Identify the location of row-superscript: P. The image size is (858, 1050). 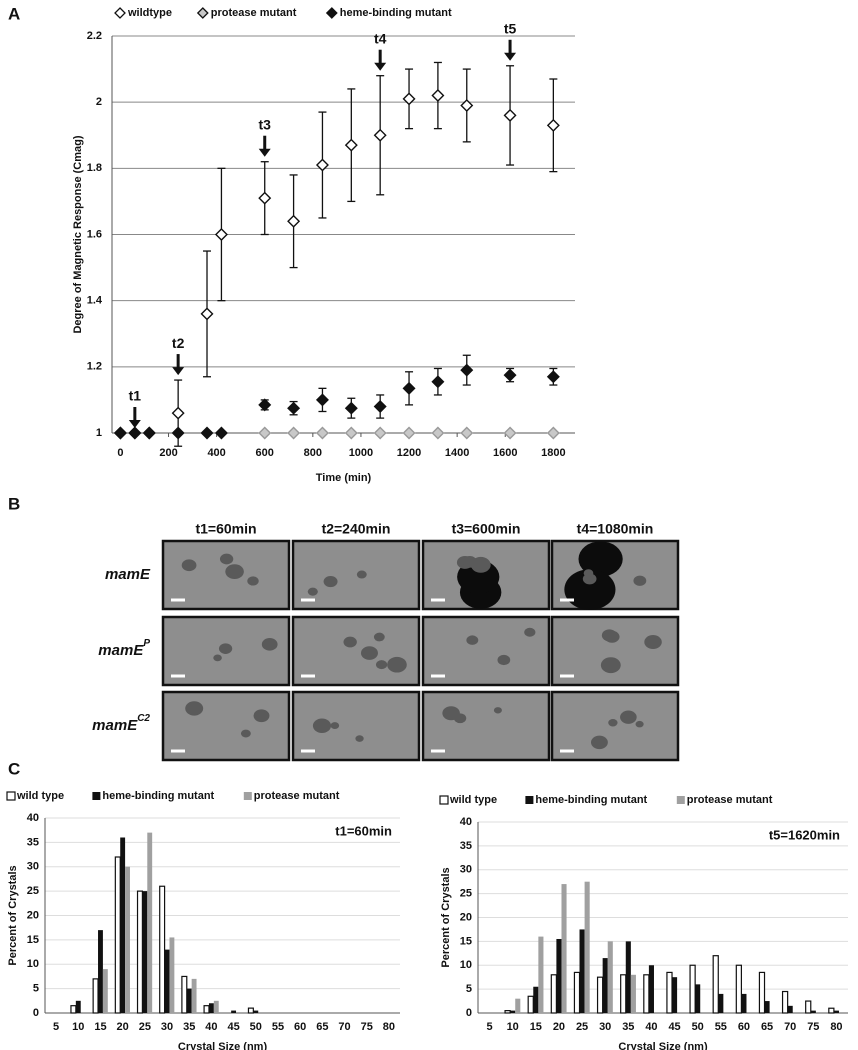
(146, 643).